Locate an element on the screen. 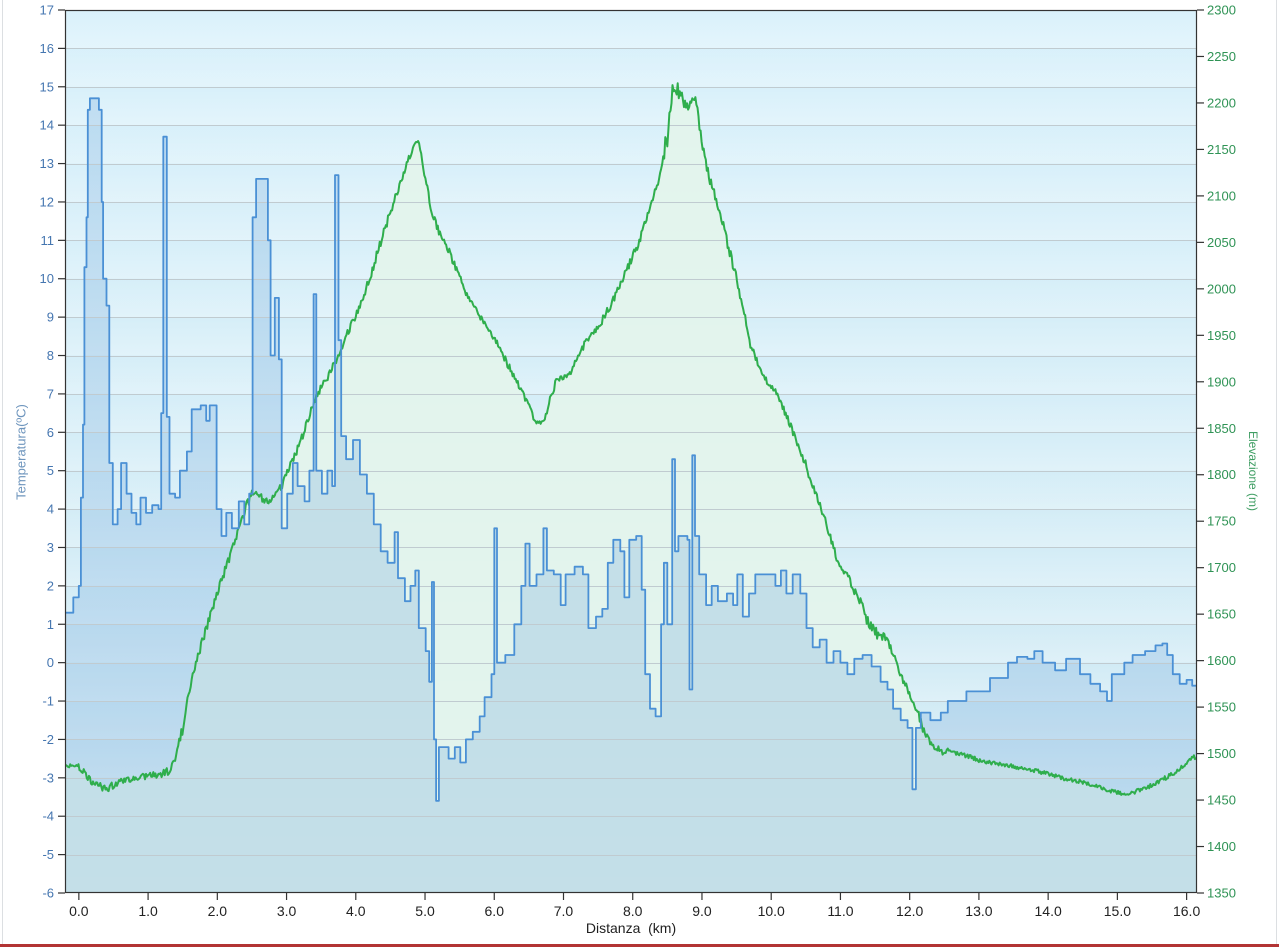  svg-text: 1800 is located at coordinates (1221, 474).